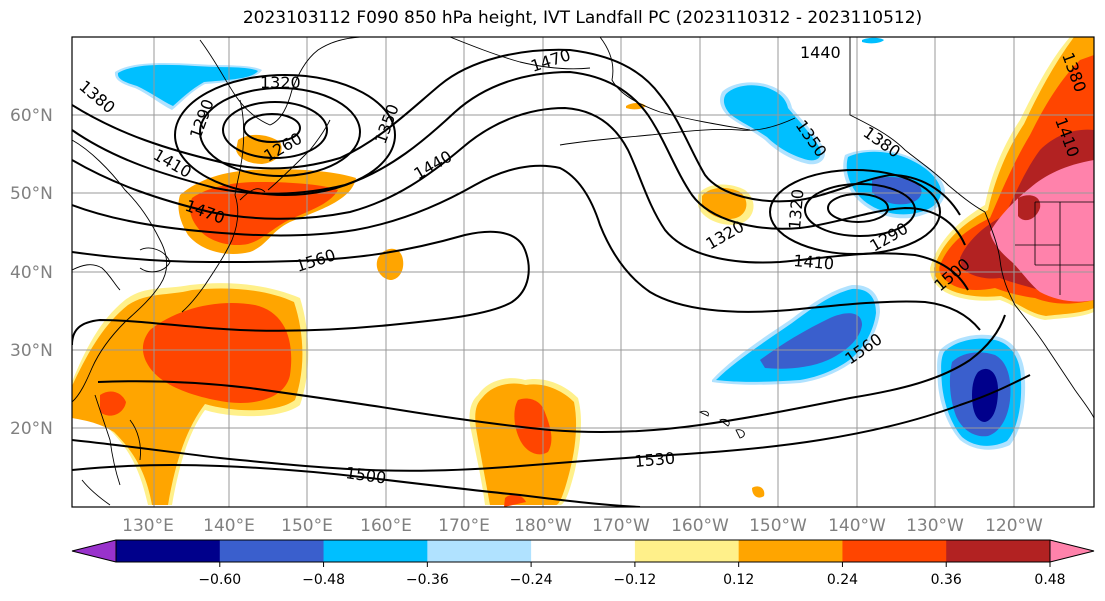 This screenshot has height=601, width=1105. I want to click on lat-label: 40°N, so click(31, 273).